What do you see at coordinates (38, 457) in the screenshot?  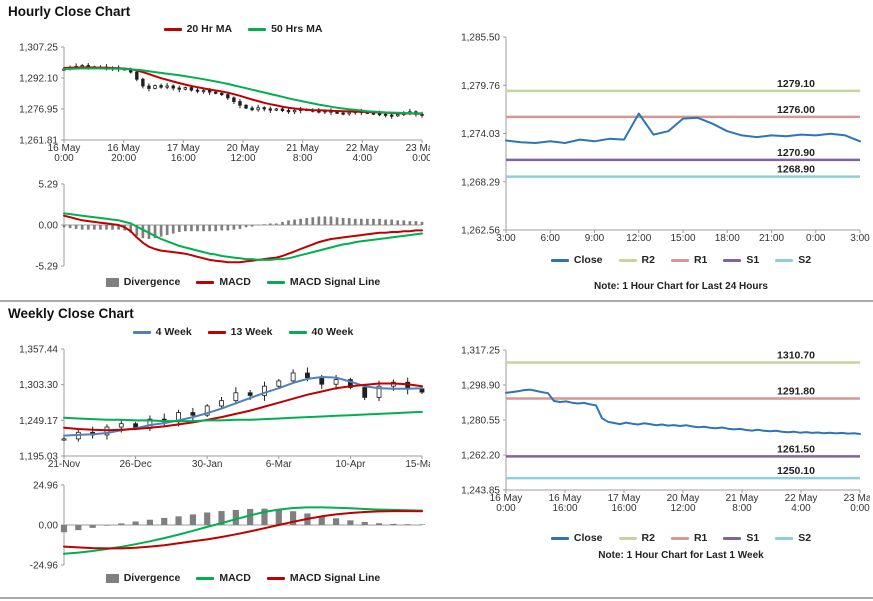 I see `svg-text: 1,195.03` at bounding box center [38, 457].